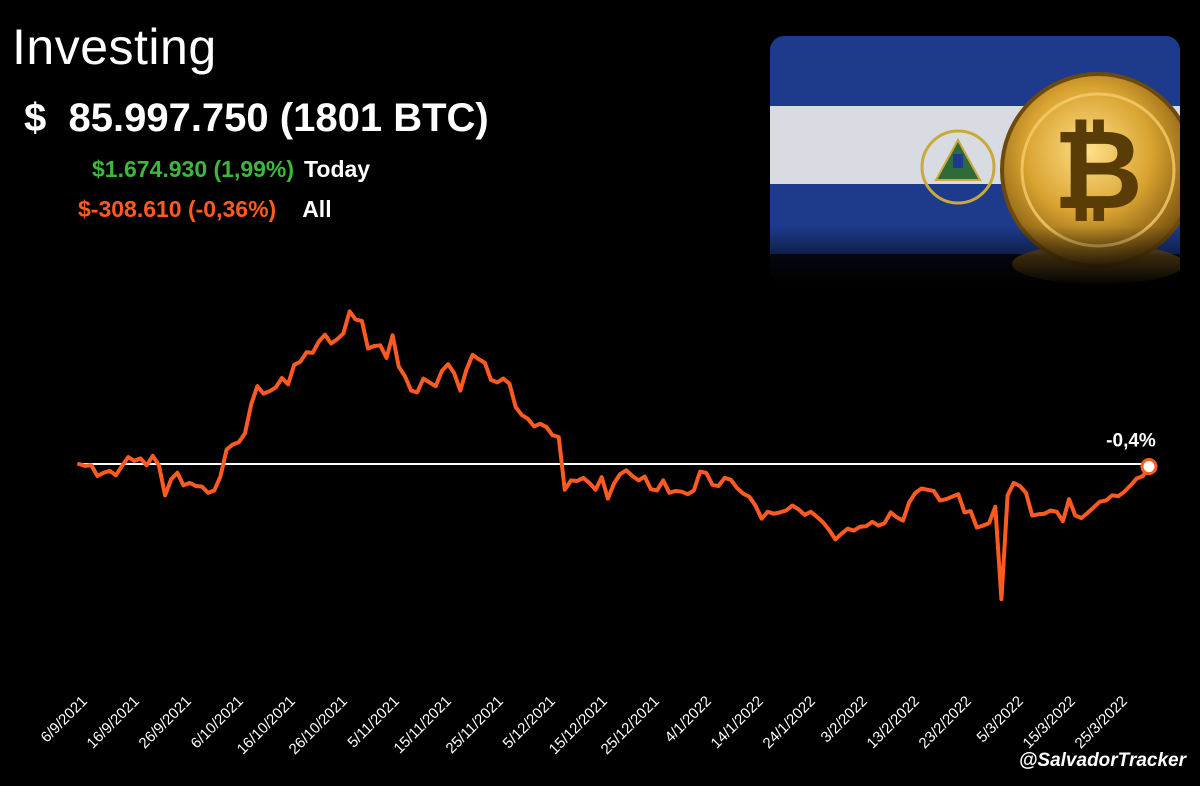 The width and height of the screenshot is (1200, 786). What do you see at coordinates (958, 167) in the screenshot?
I see `coat-of-arms-icon` at bounding box center [958, 167].